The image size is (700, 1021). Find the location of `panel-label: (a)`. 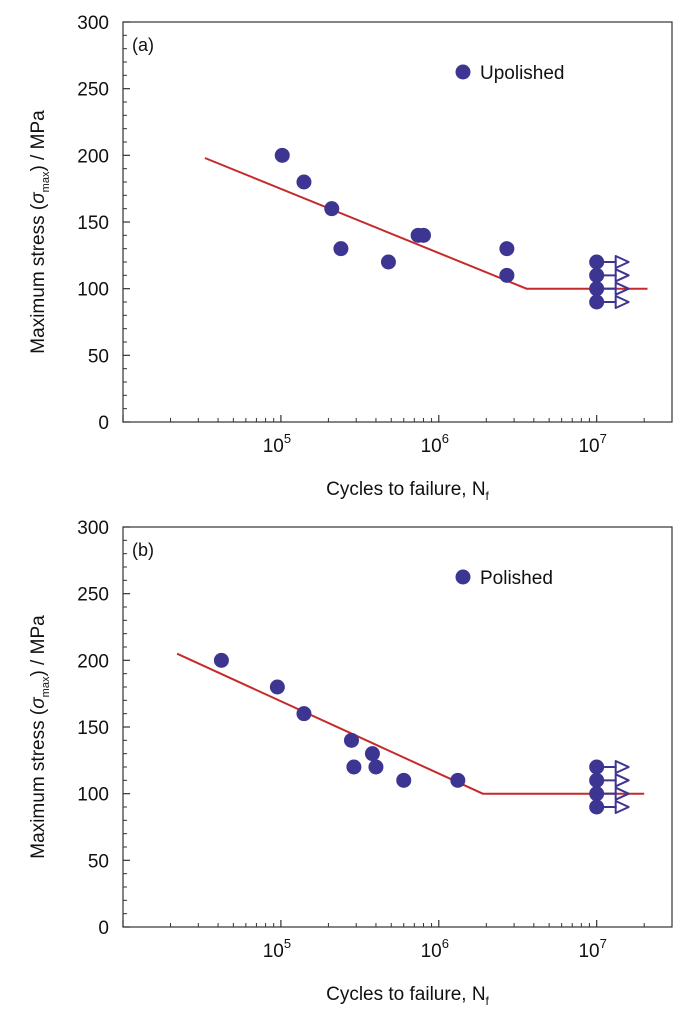

panel-label: (a) is located at coordinates (143, 45).